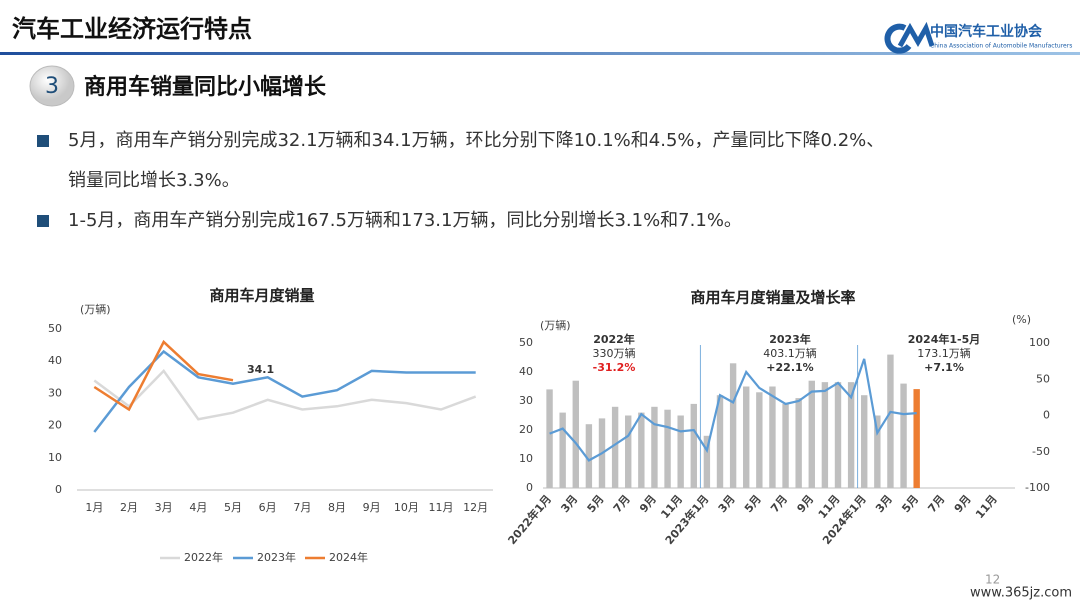 The image size is (1080, 607). What do you see at coordinates (406, 507) in the screenshot?
I see `x-tick-label: 10月` at bounding box center [406, 507].